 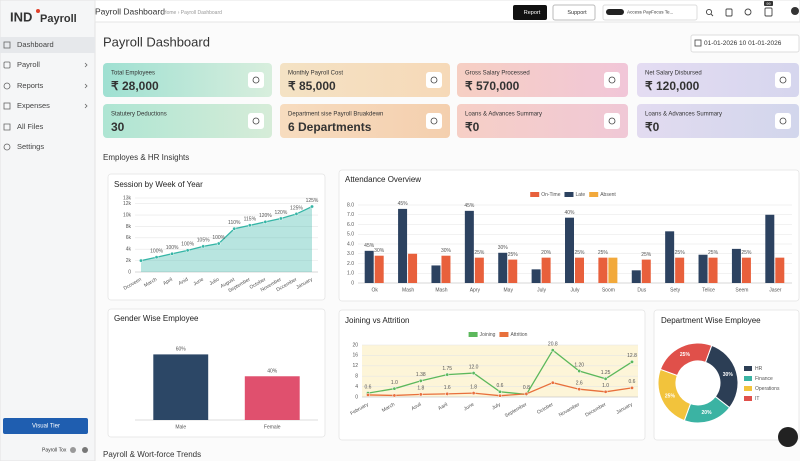 What do you see at coordinates (28, 64) in the screenshot?
I see `nav-item: Payroll` at bounding box center [28, 64].